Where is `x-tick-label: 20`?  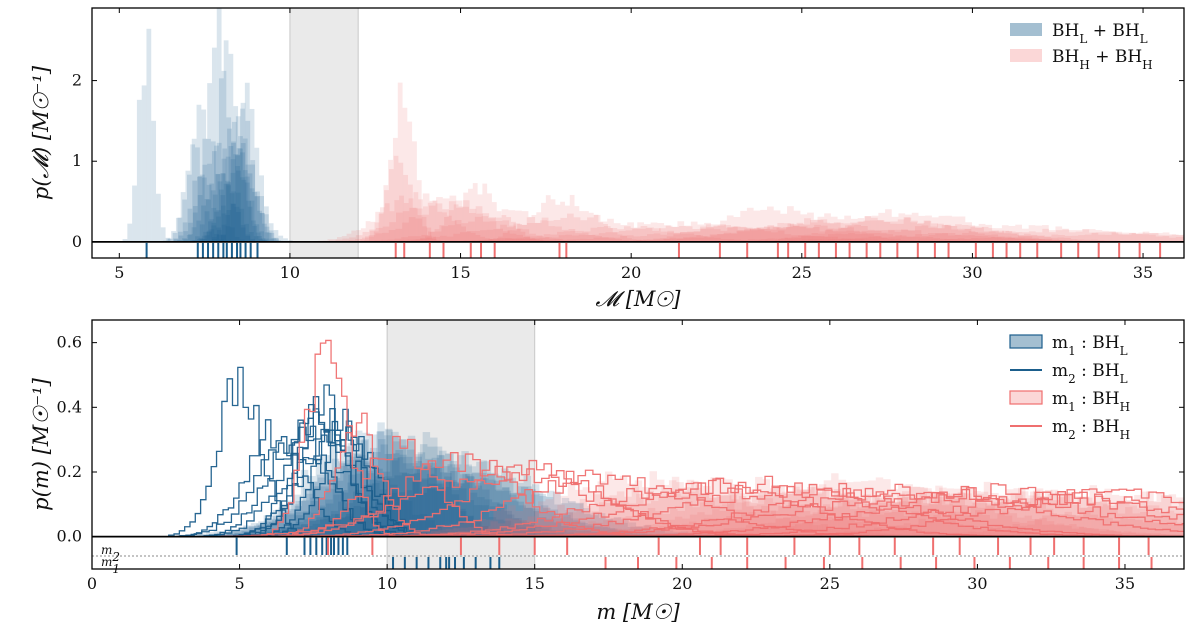
x-tick-label: 20 is located at coordinates (682, 583).